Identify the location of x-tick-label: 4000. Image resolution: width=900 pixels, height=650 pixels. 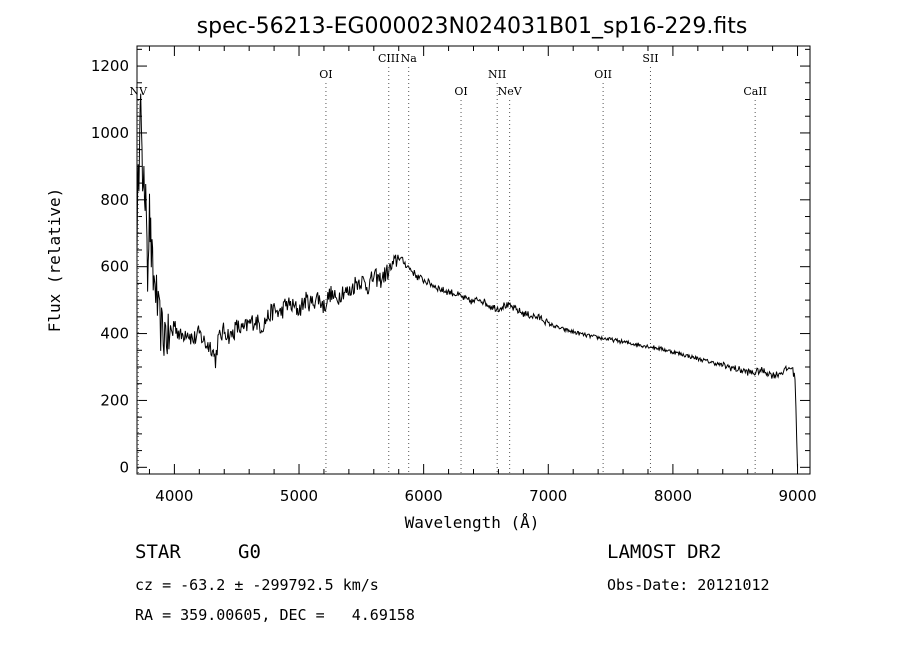
(174, 496).